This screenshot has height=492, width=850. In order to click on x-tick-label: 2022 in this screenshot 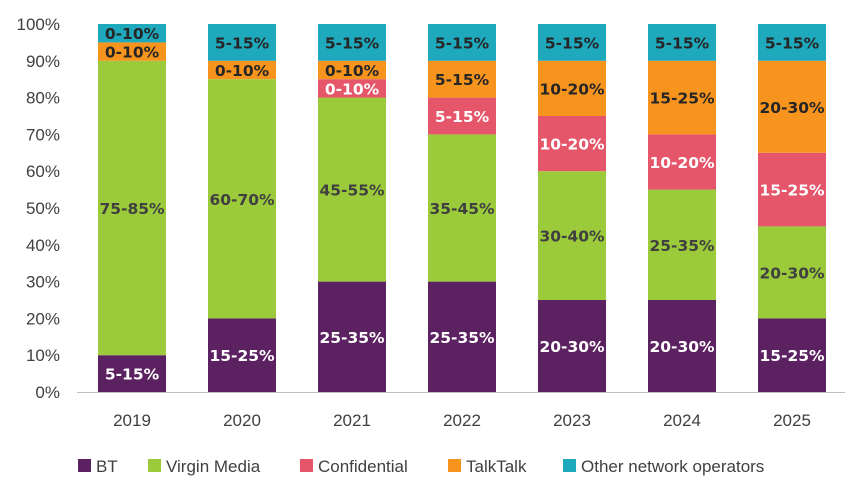, I will do `click(462, 420)`.